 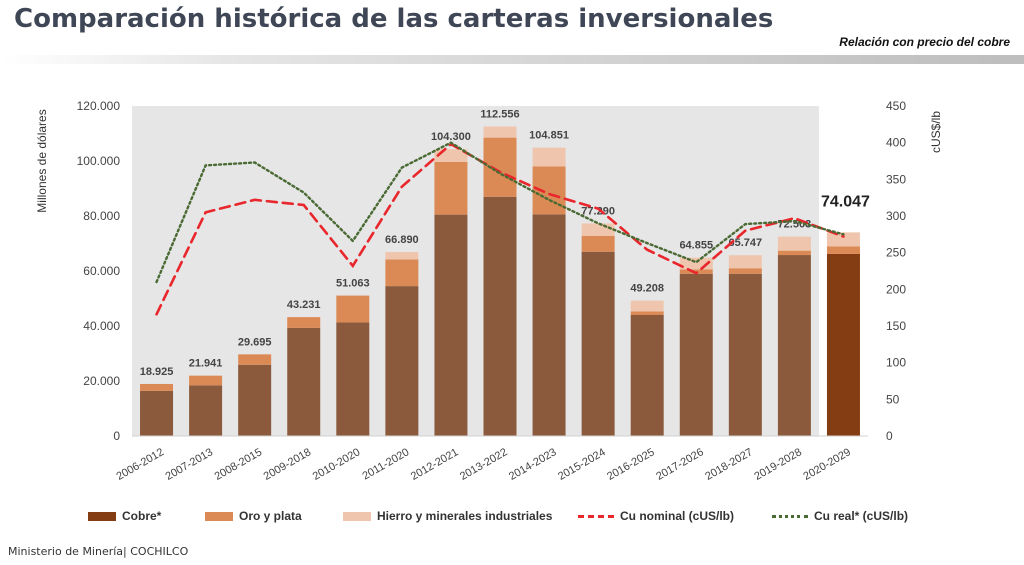 I want to click on legend-label-cobre: Cobre*, so click(x=142, y=516).